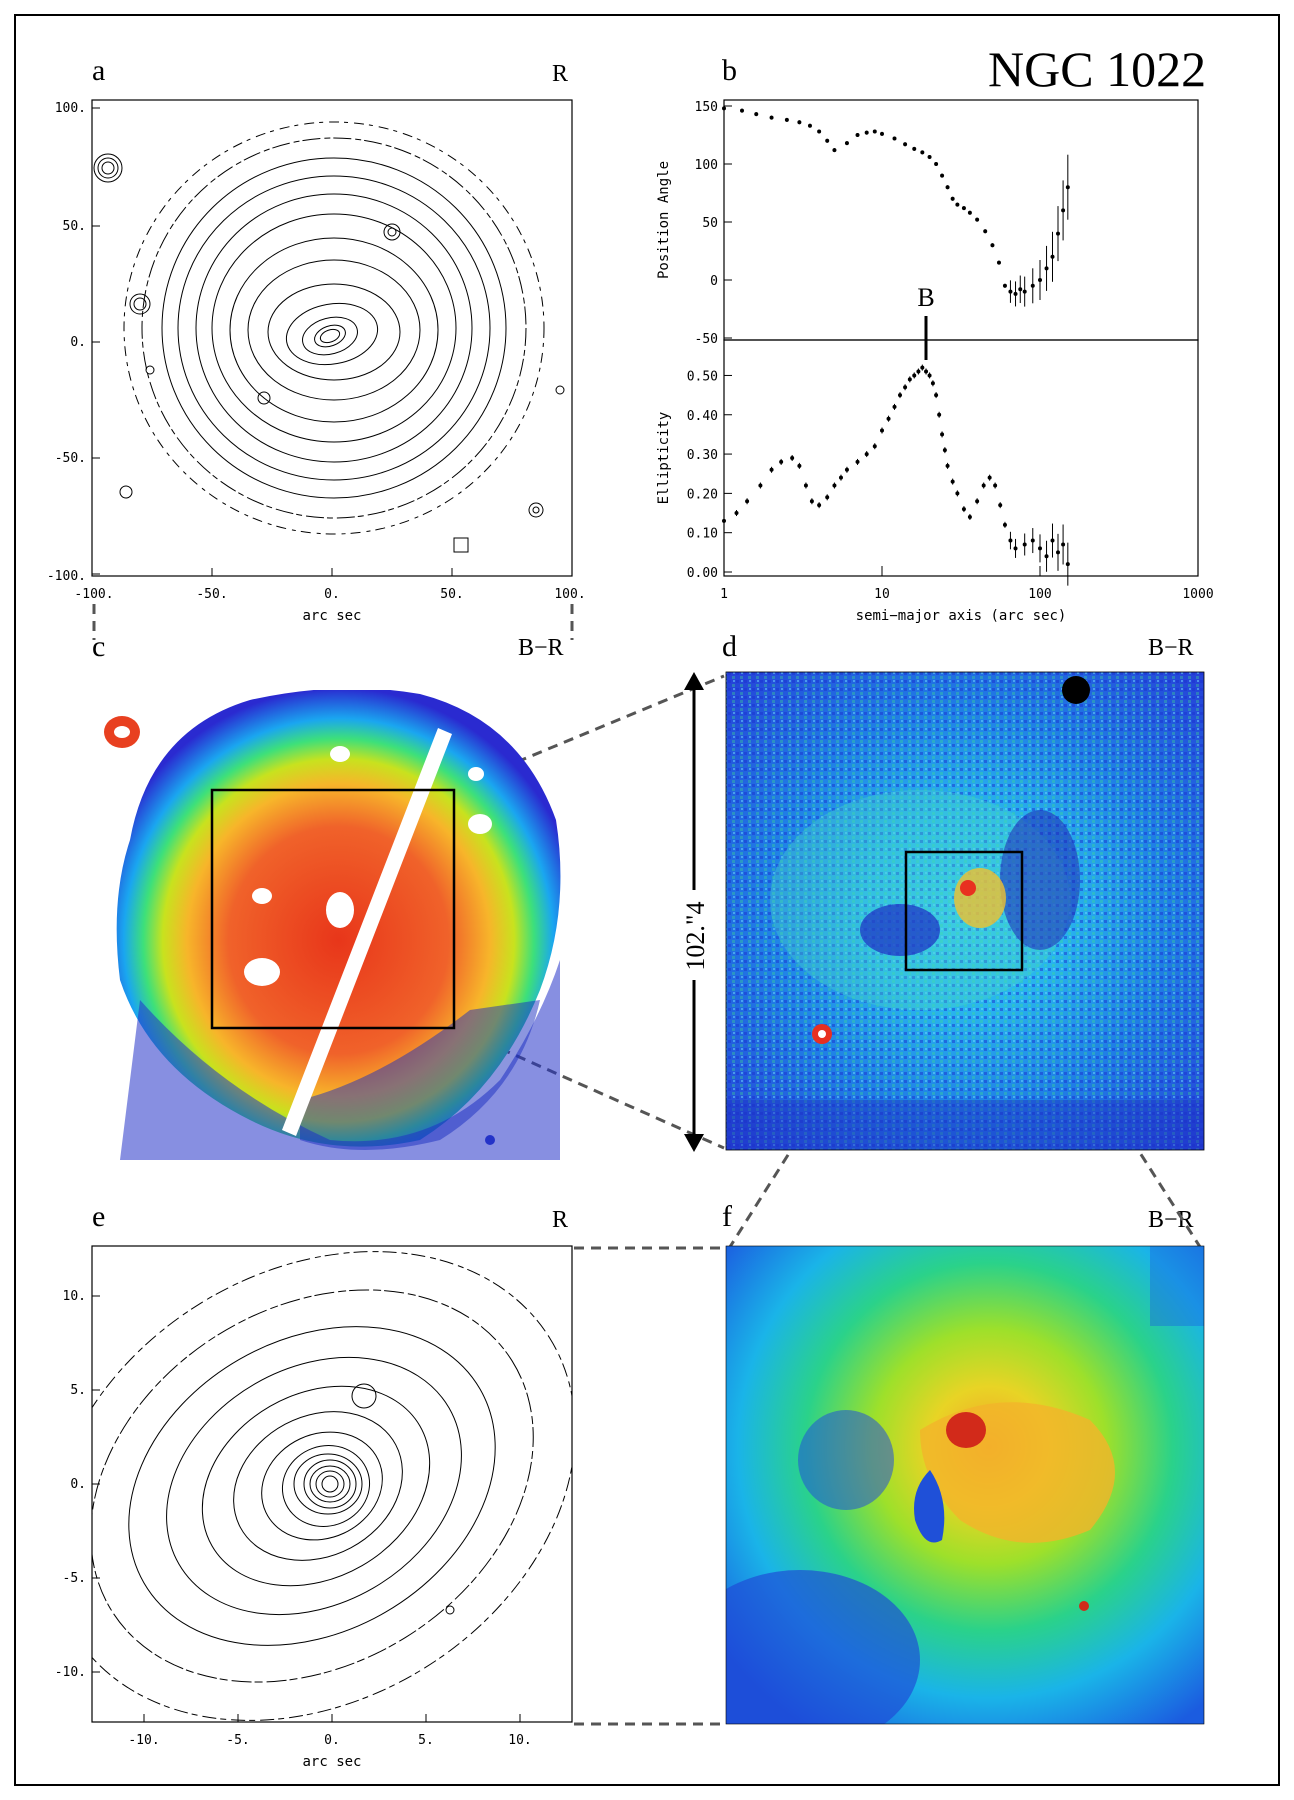  What do you see at coordinates (724, 594) in the screenshot?
I see `panel-b-xtick: 1` at bounding box center [724, 594].